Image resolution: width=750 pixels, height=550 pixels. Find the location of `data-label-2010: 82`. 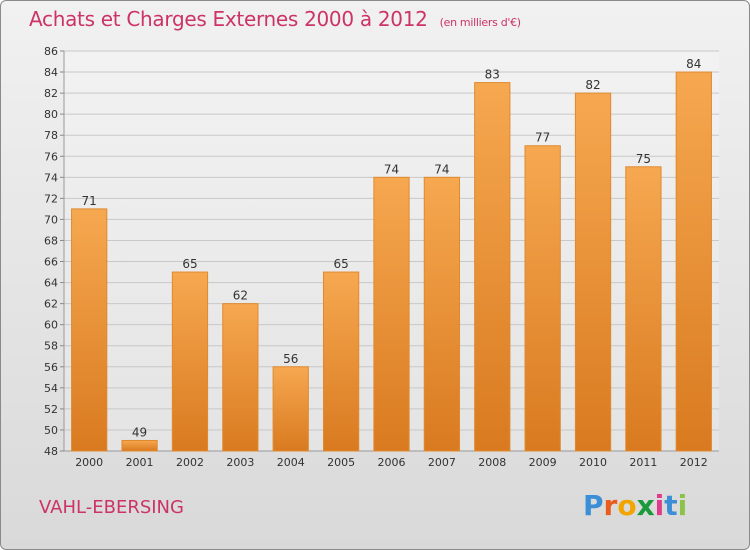

data-label-2010: 82 is located at coordinates (592, 85).